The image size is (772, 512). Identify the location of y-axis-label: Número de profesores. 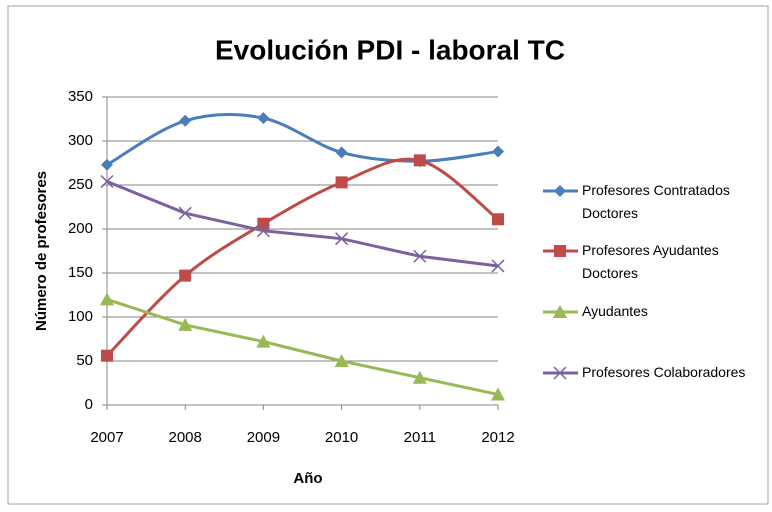
(41, 251).